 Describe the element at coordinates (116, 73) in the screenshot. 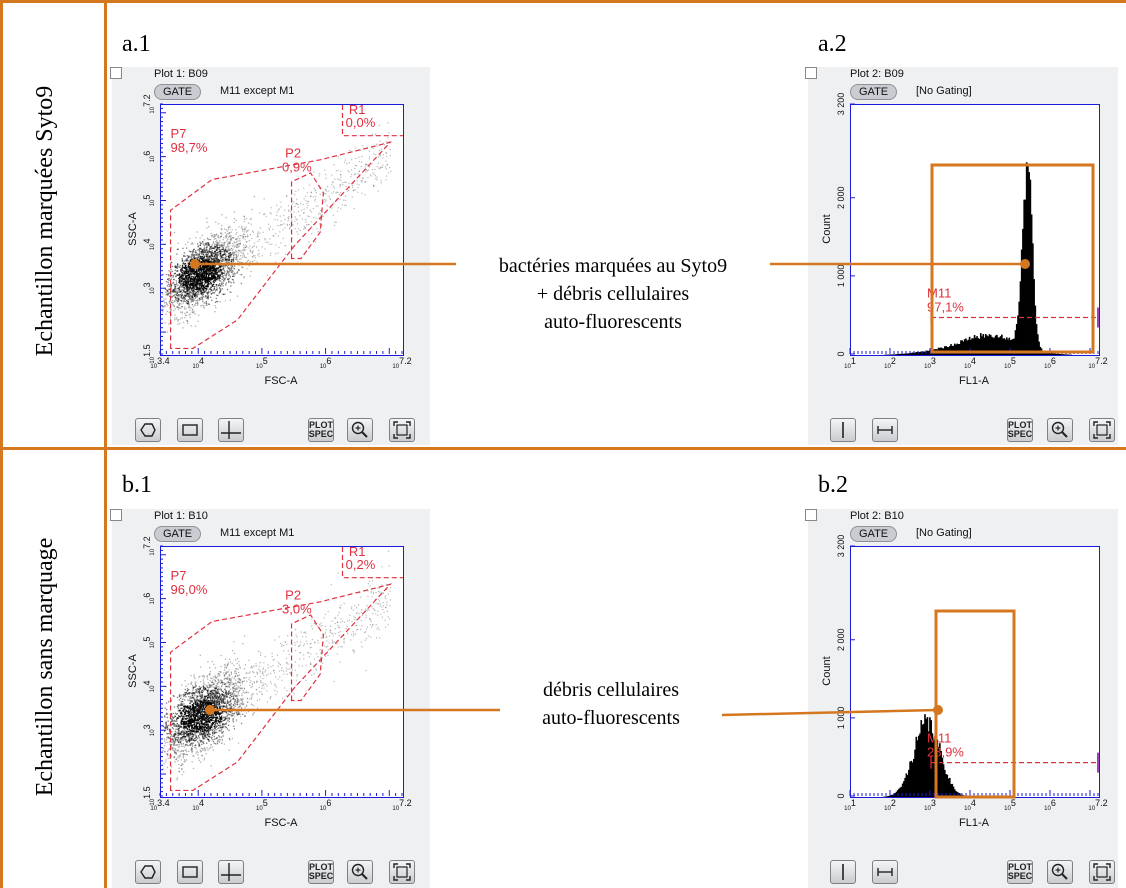

I see `panel-a1-select-checkbox` at that location.